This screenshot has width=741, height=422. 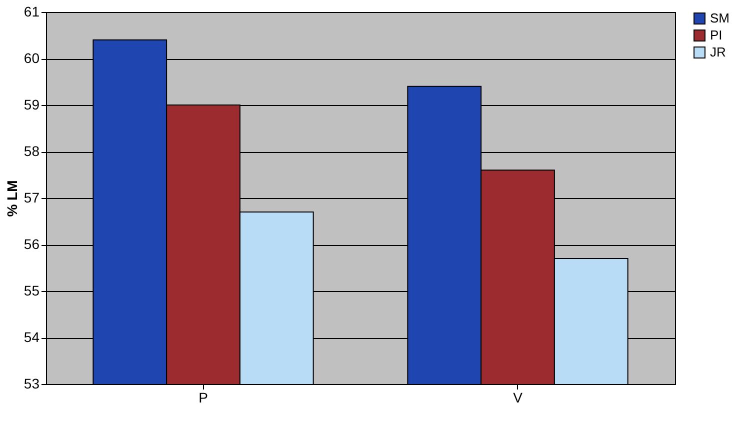 What do you see at coordinates (203, 398) in the screenshot?
I see `x-tick-label: P` at bounding box center [203, 398].